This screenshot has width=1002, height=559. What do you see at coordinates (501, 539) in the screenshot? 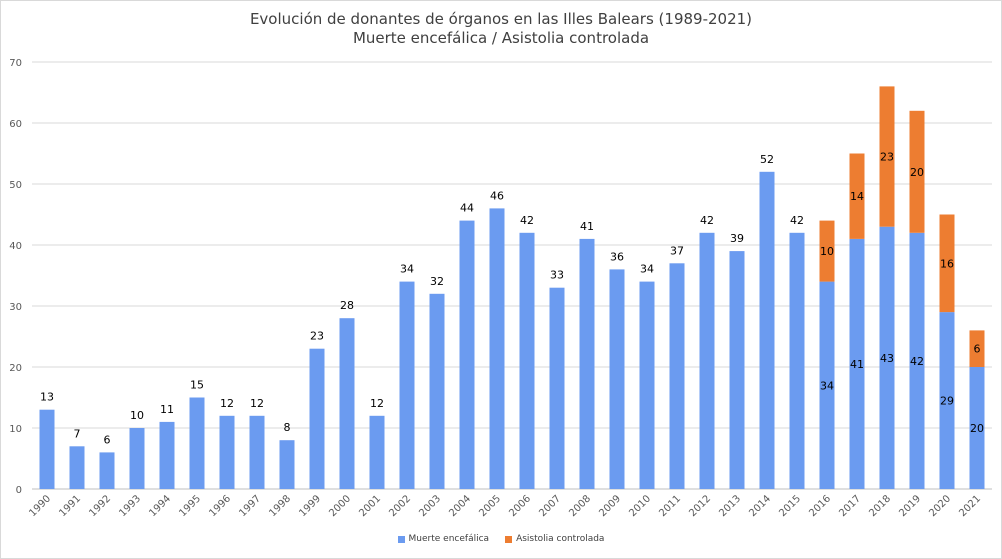
I see `legend: Muerte encefálica Asistolia controlada` at bounding box center [501, 539].